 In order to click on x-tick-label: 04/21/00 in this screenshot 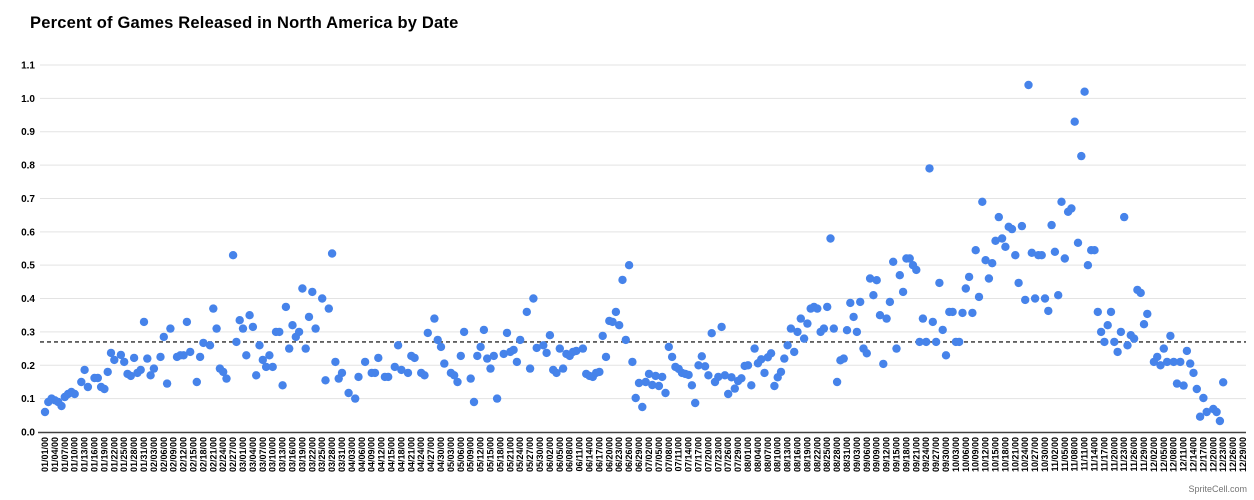, I will do `click(411, 454)`.